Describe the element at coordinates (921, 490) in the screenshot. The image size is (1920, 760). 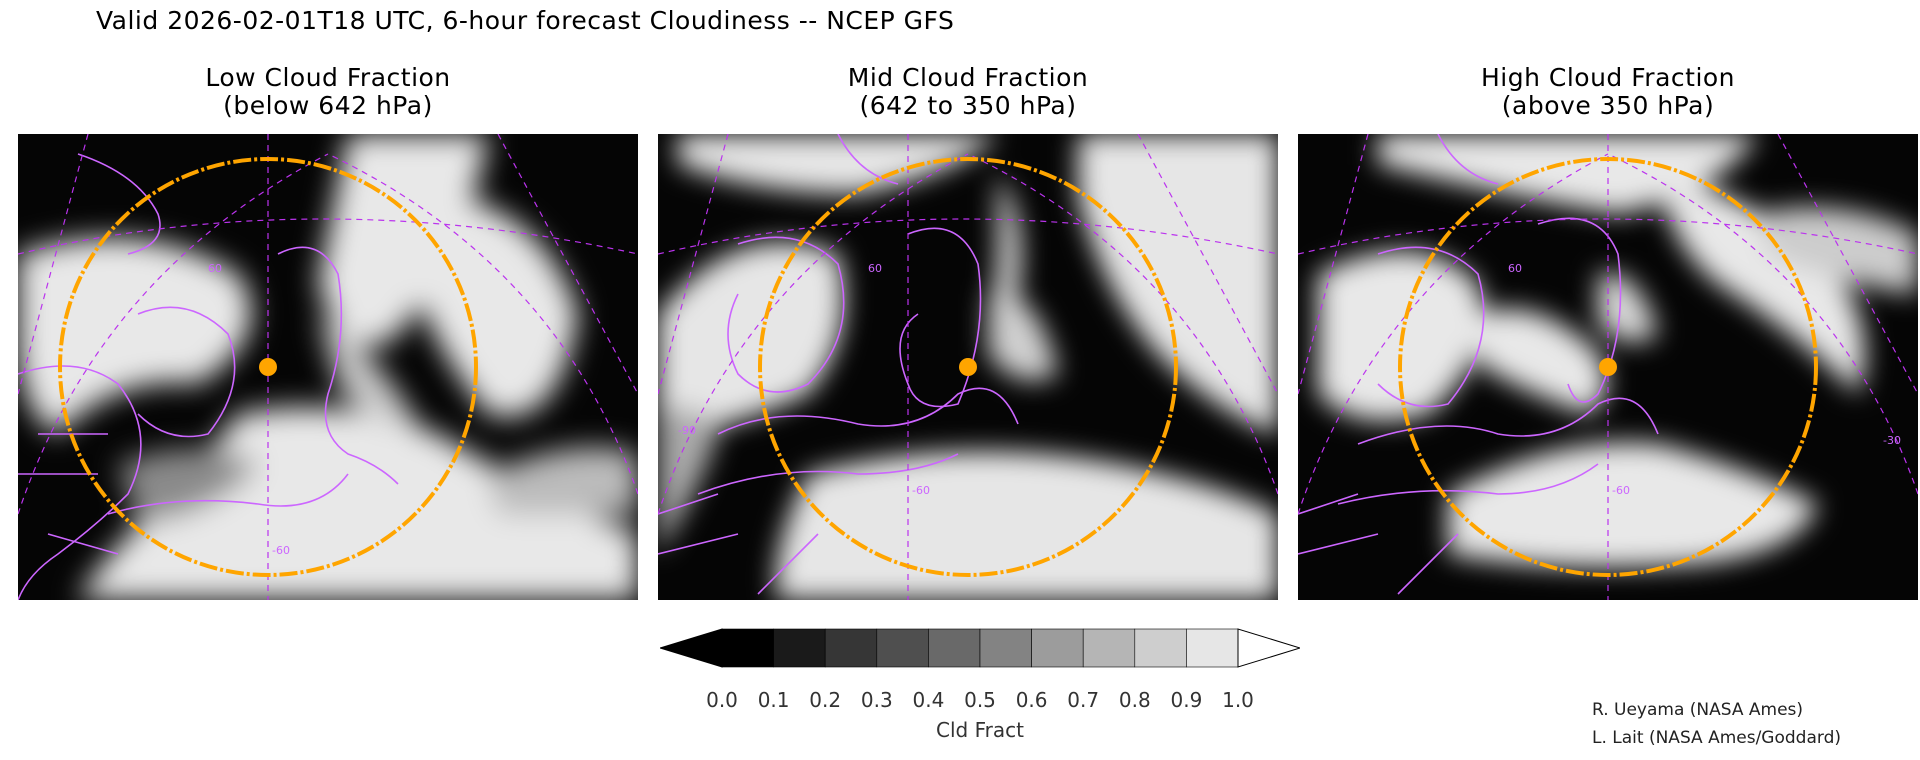
I see `lon-label-mid: -60` at that location.